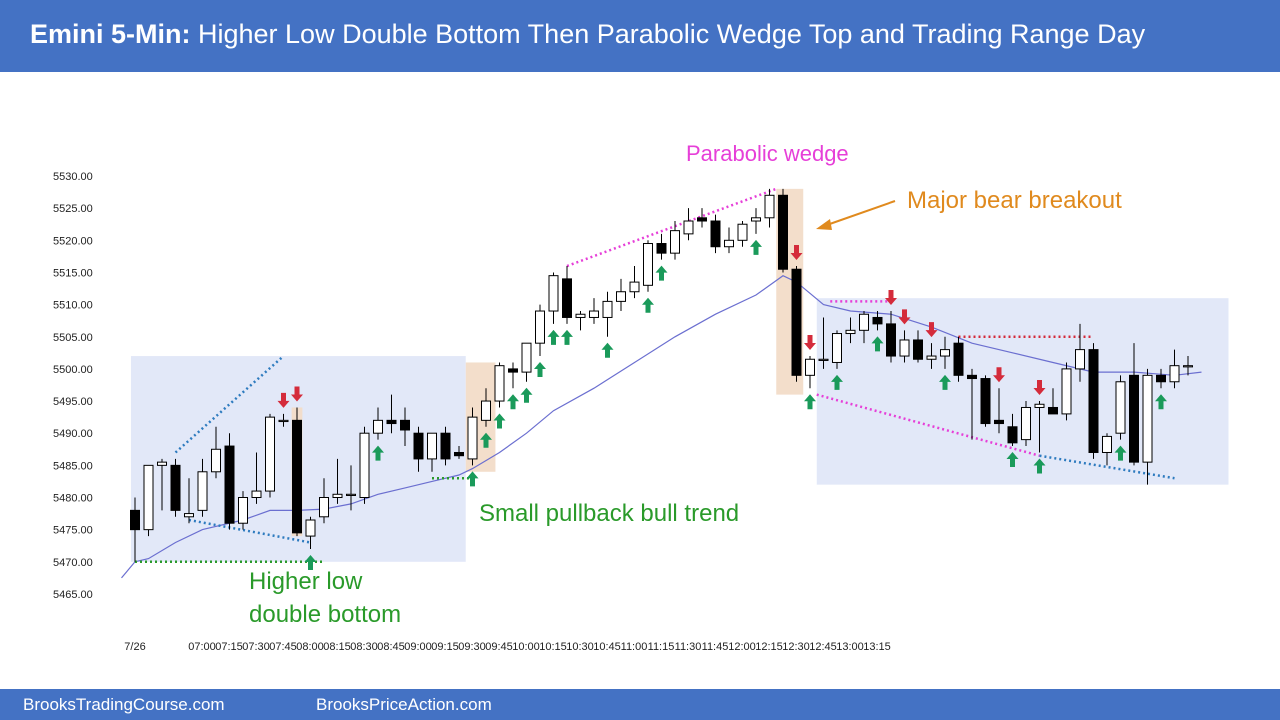 Image resolution: width=1280 pixels, height=720 pixels. What do you see at coordinates (124, 704) in the screenshot?
I see `footer-left-link: BrooksTradingCourse.com` at bounding box center [124, 704].